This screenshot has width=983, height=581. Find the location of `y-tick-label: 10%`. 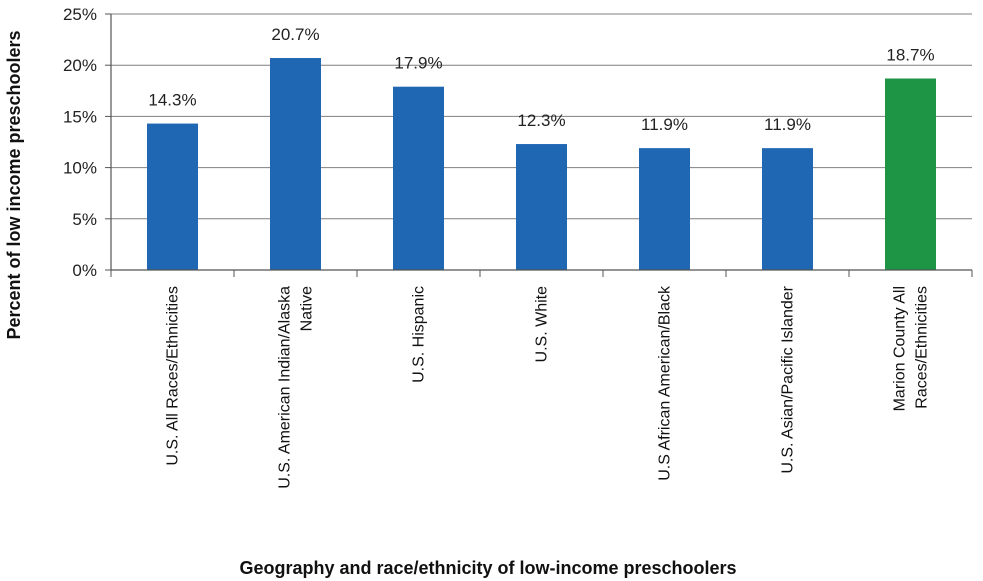

y-tick-label: 10% is located at coordinates (80, 168).